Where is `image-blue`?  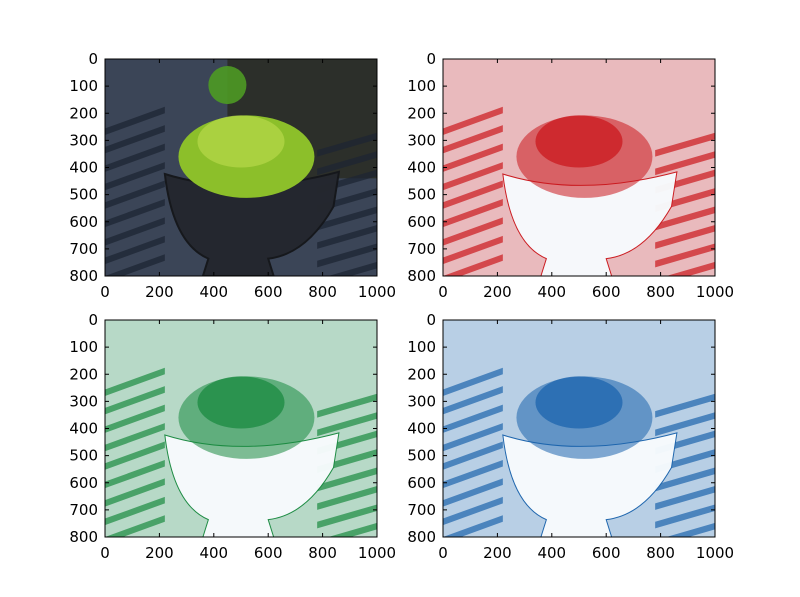
image-blue is located at coordinates (579, 428).